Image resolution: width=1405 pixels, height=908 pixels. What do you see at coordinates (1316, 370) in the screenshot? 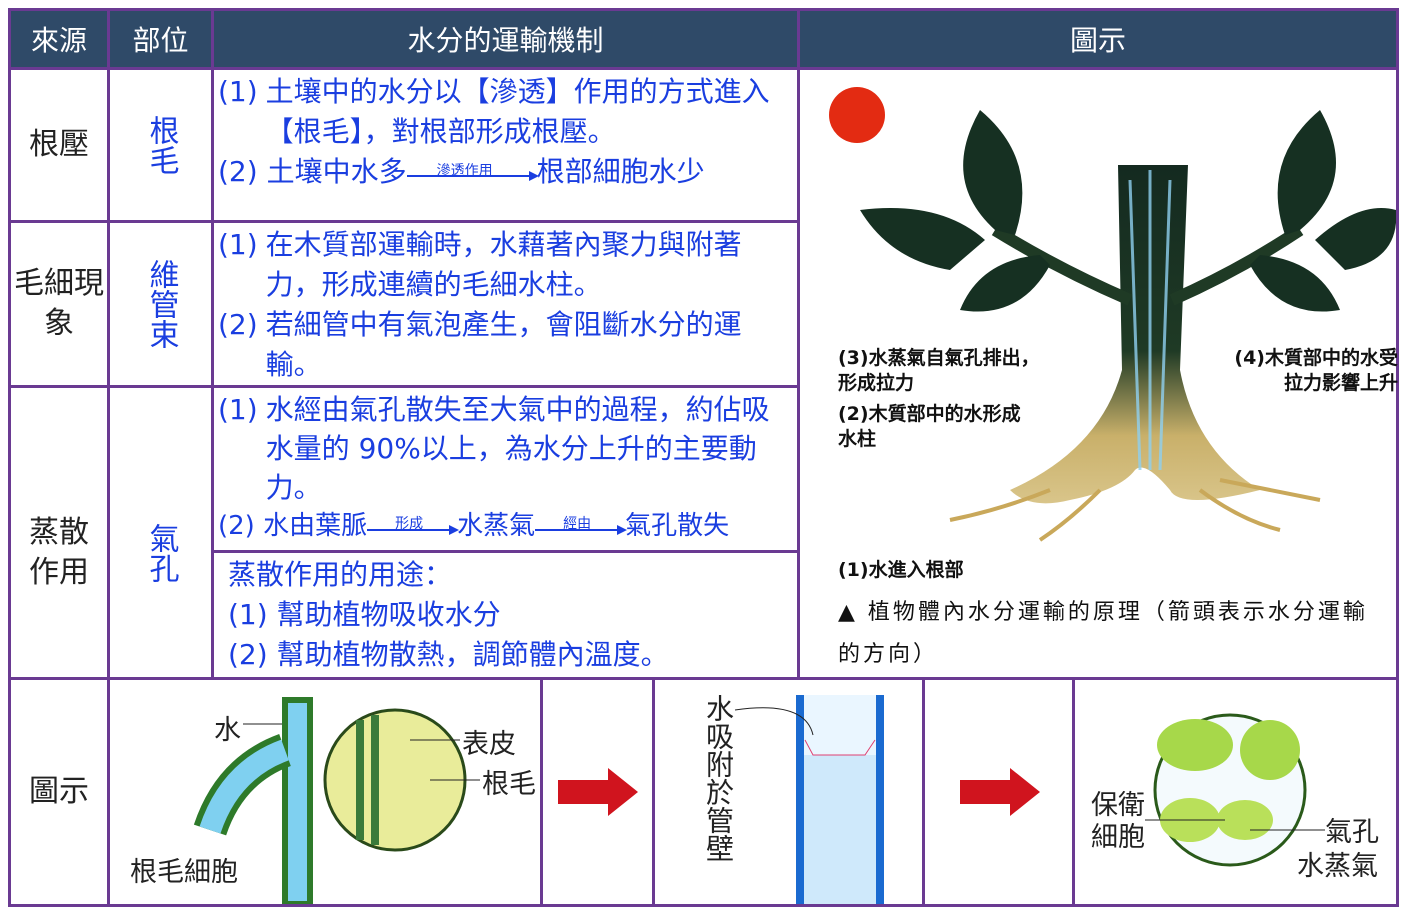
I see `figure-label: (4)木質部中的水受拉力影響上升` at bounding box center [1316, 370].